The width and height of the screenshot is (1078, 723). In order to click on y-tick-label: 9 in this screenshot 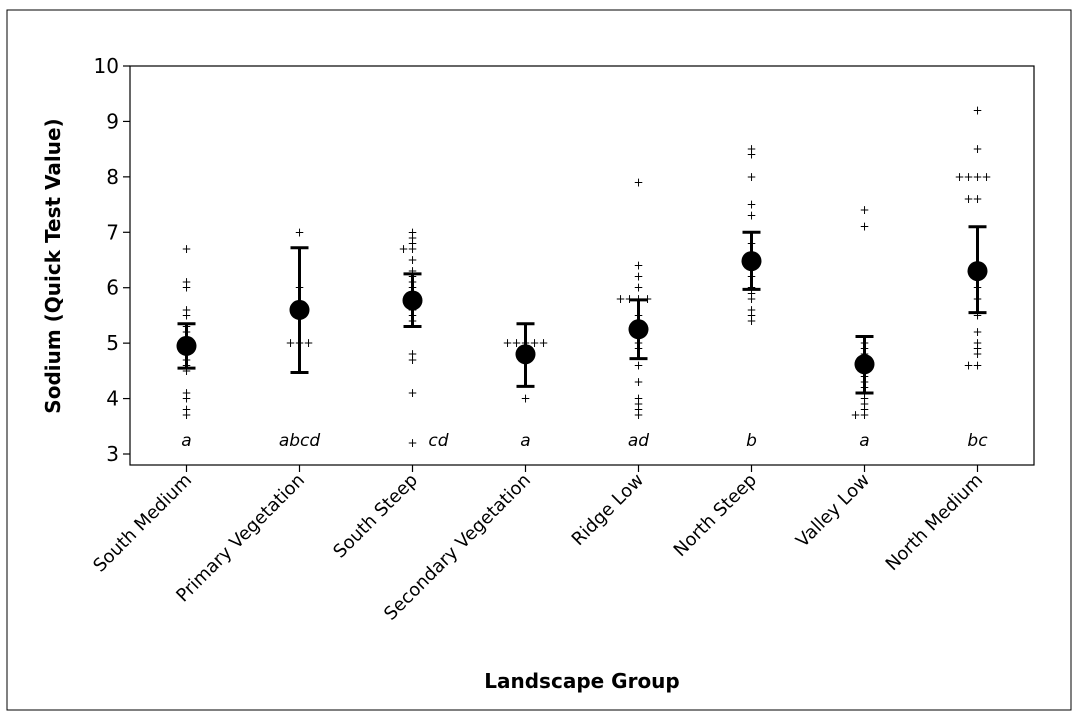, I will do `click(112, 121)`.